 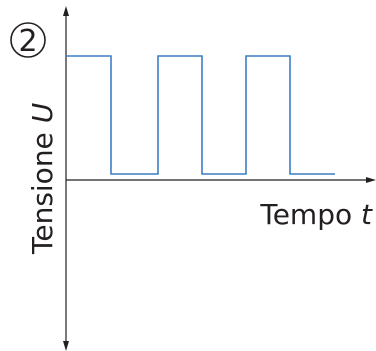 I want to click on x-axis-symbol: t, so click(x=367, y=214).